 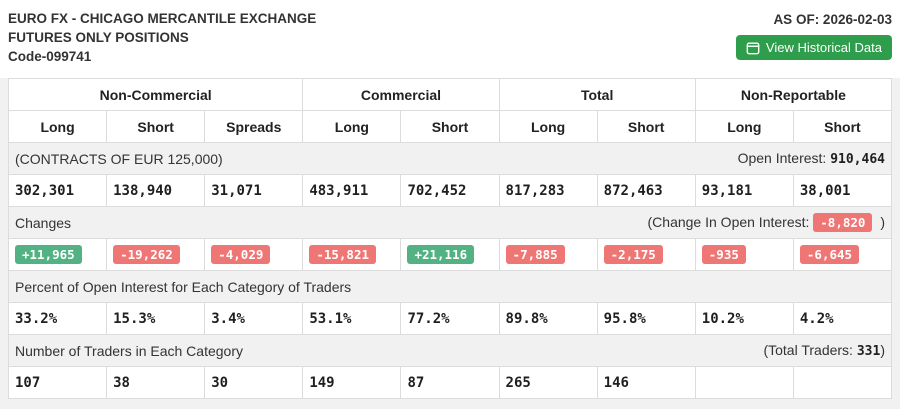 What do you see at coordinates (57, 126) in the screenshot?
I see `col-nc-long: Long` at bounding box center [57, 126].